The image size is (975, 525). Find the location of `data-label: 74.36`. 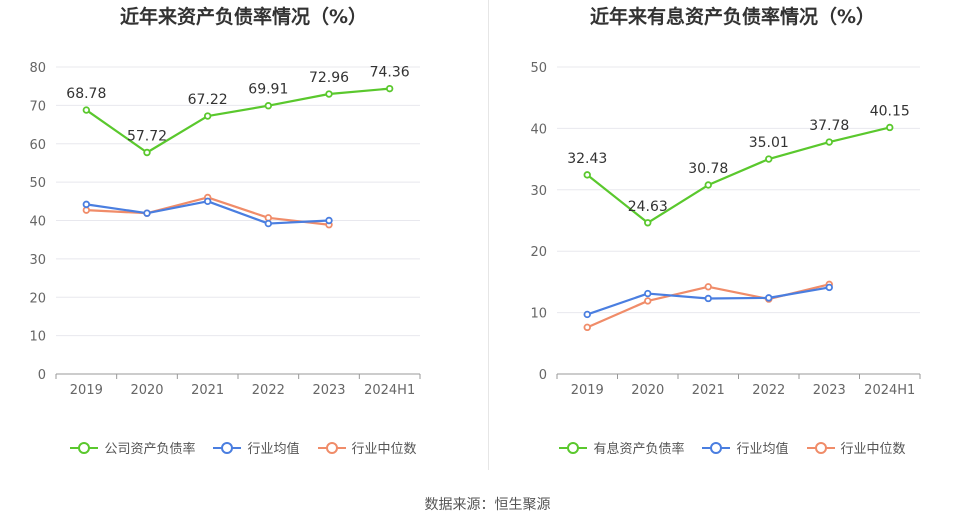

data-label: 74.36 is located at coordinates (390, 73).